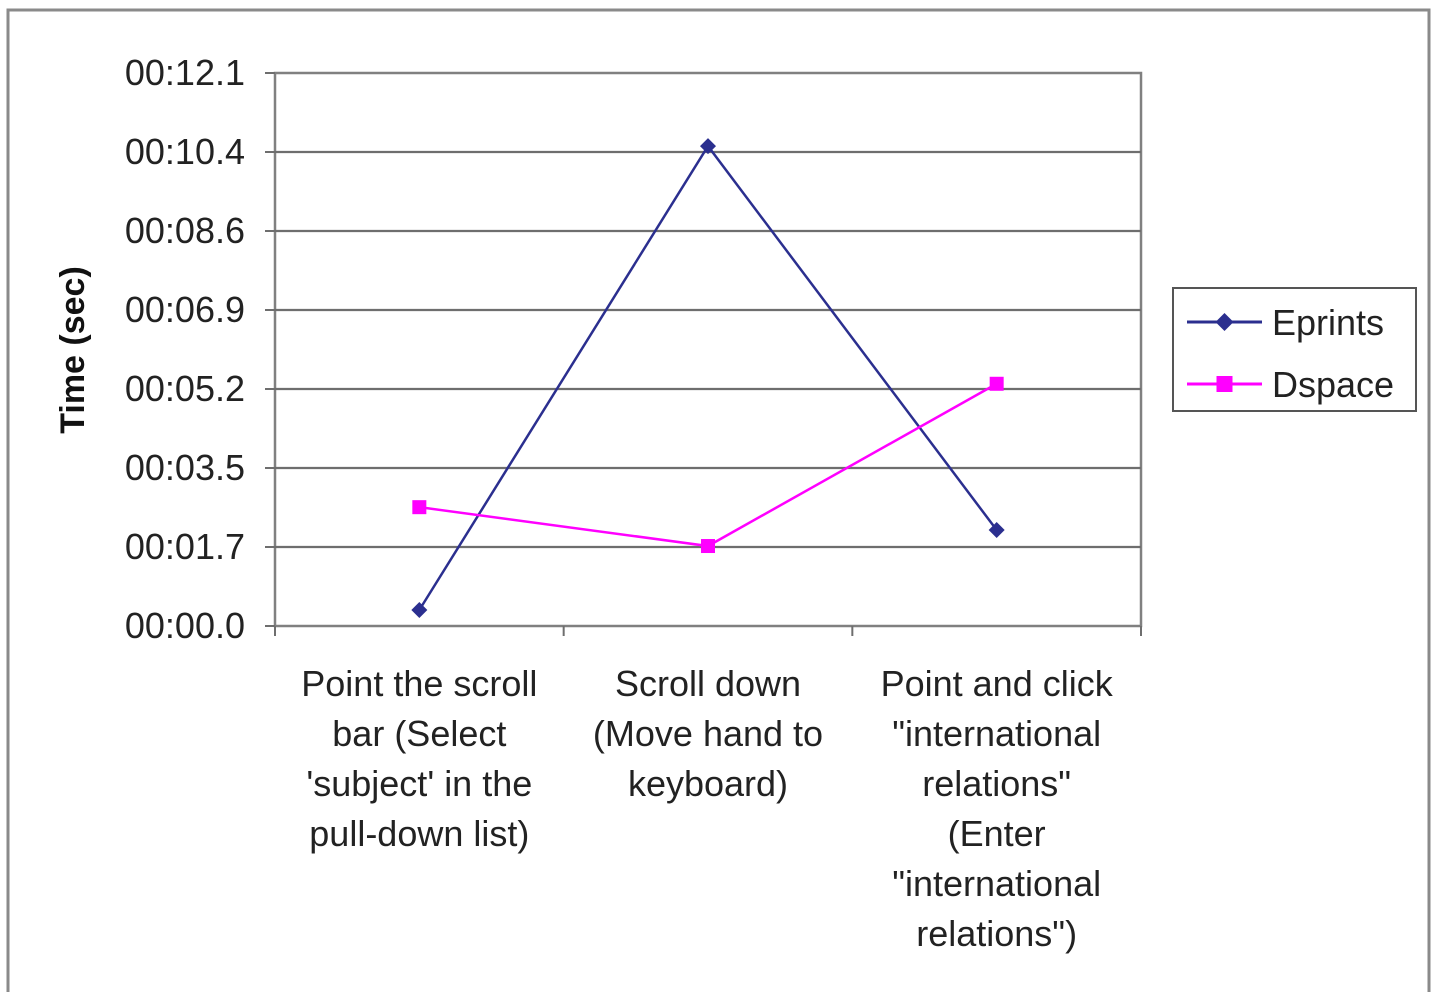  I want to click on legend: Eprints Dspace, so click(1294, 349).